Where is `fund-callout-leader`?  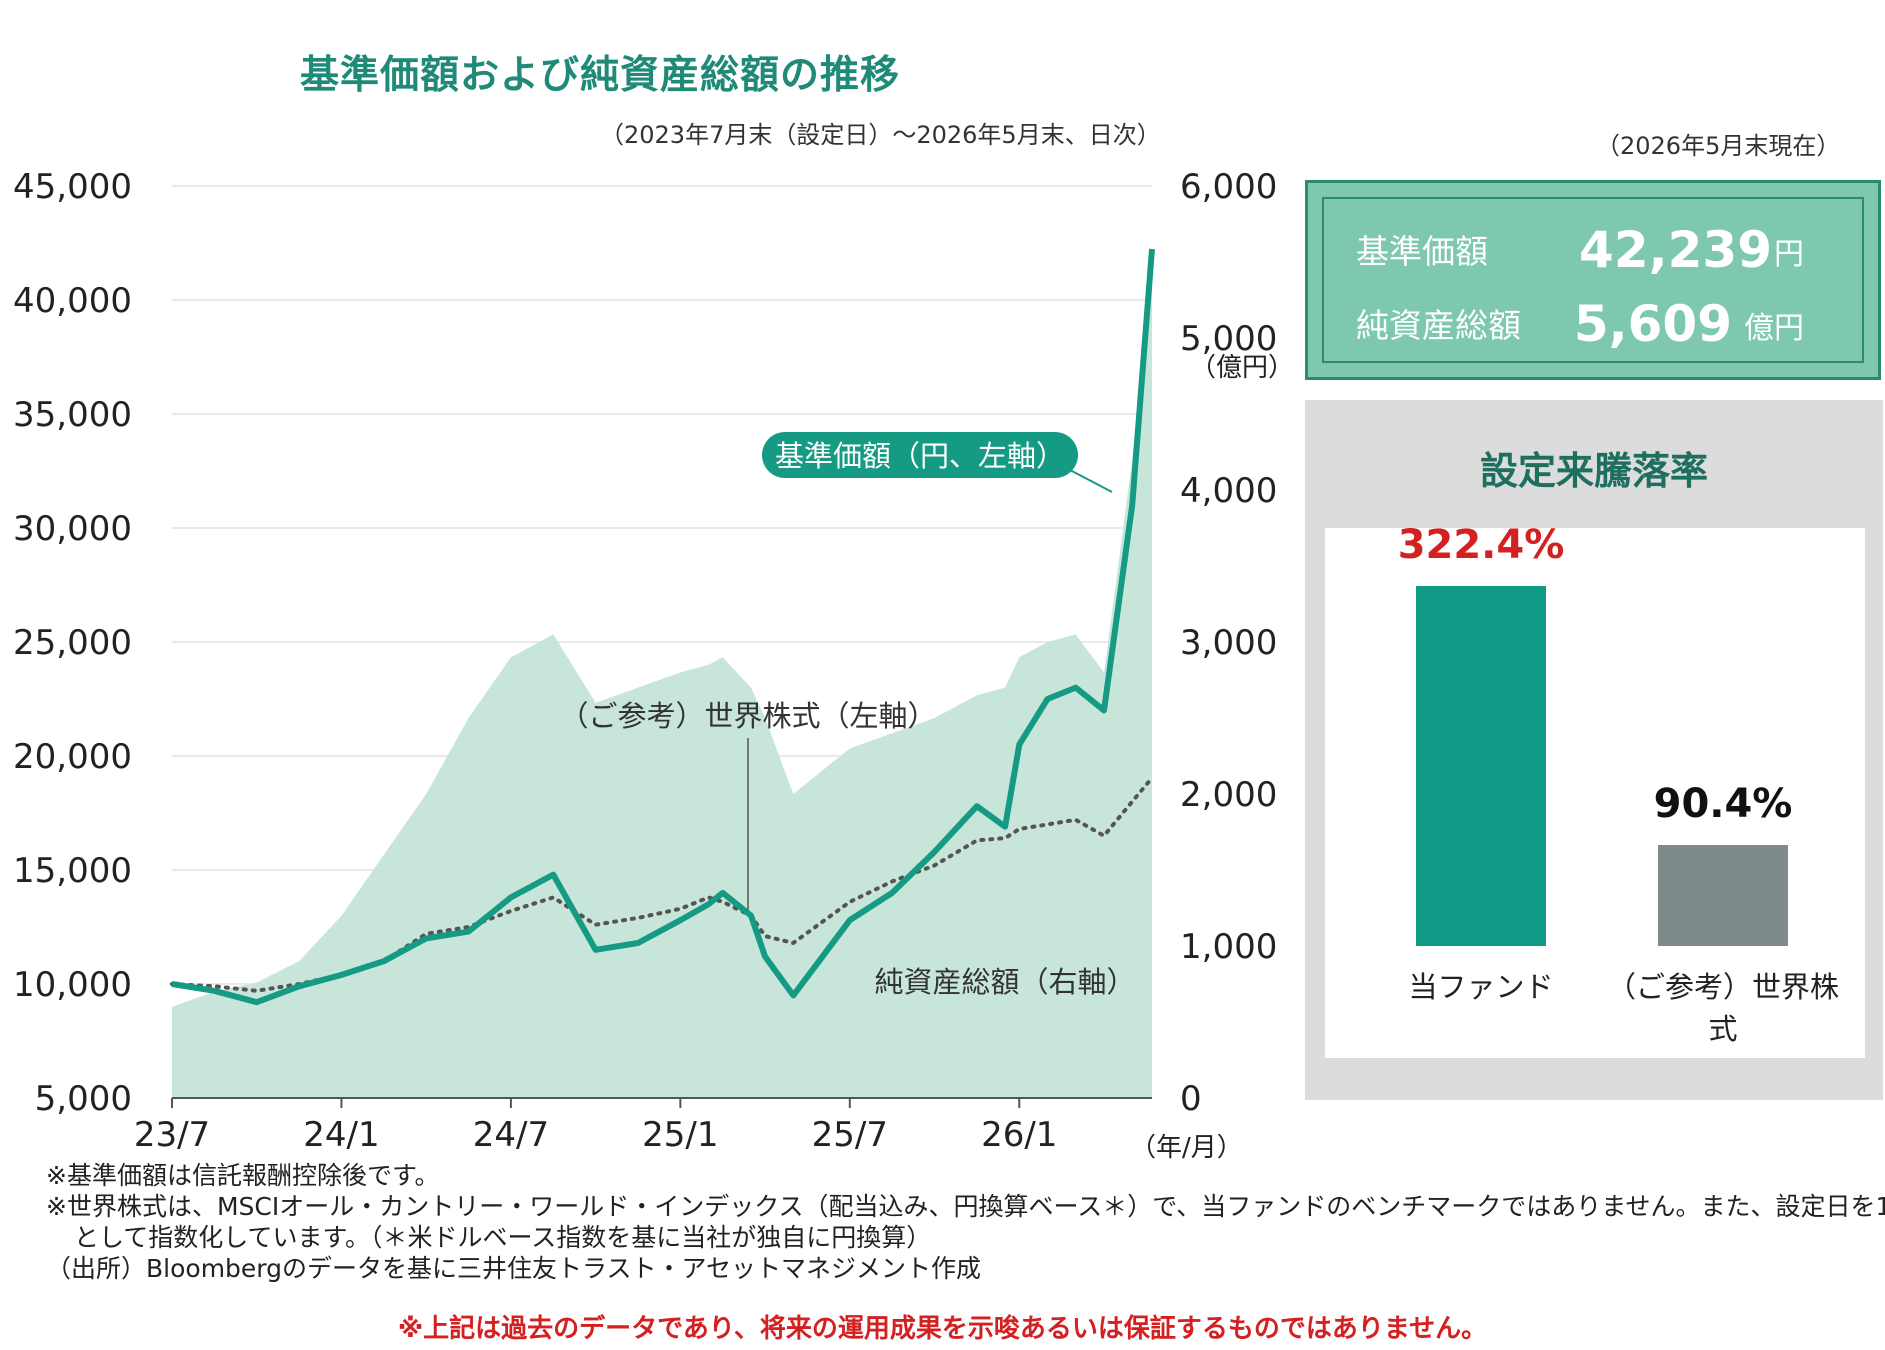
fund-callout-leader is located at coordinates (1091, 481).